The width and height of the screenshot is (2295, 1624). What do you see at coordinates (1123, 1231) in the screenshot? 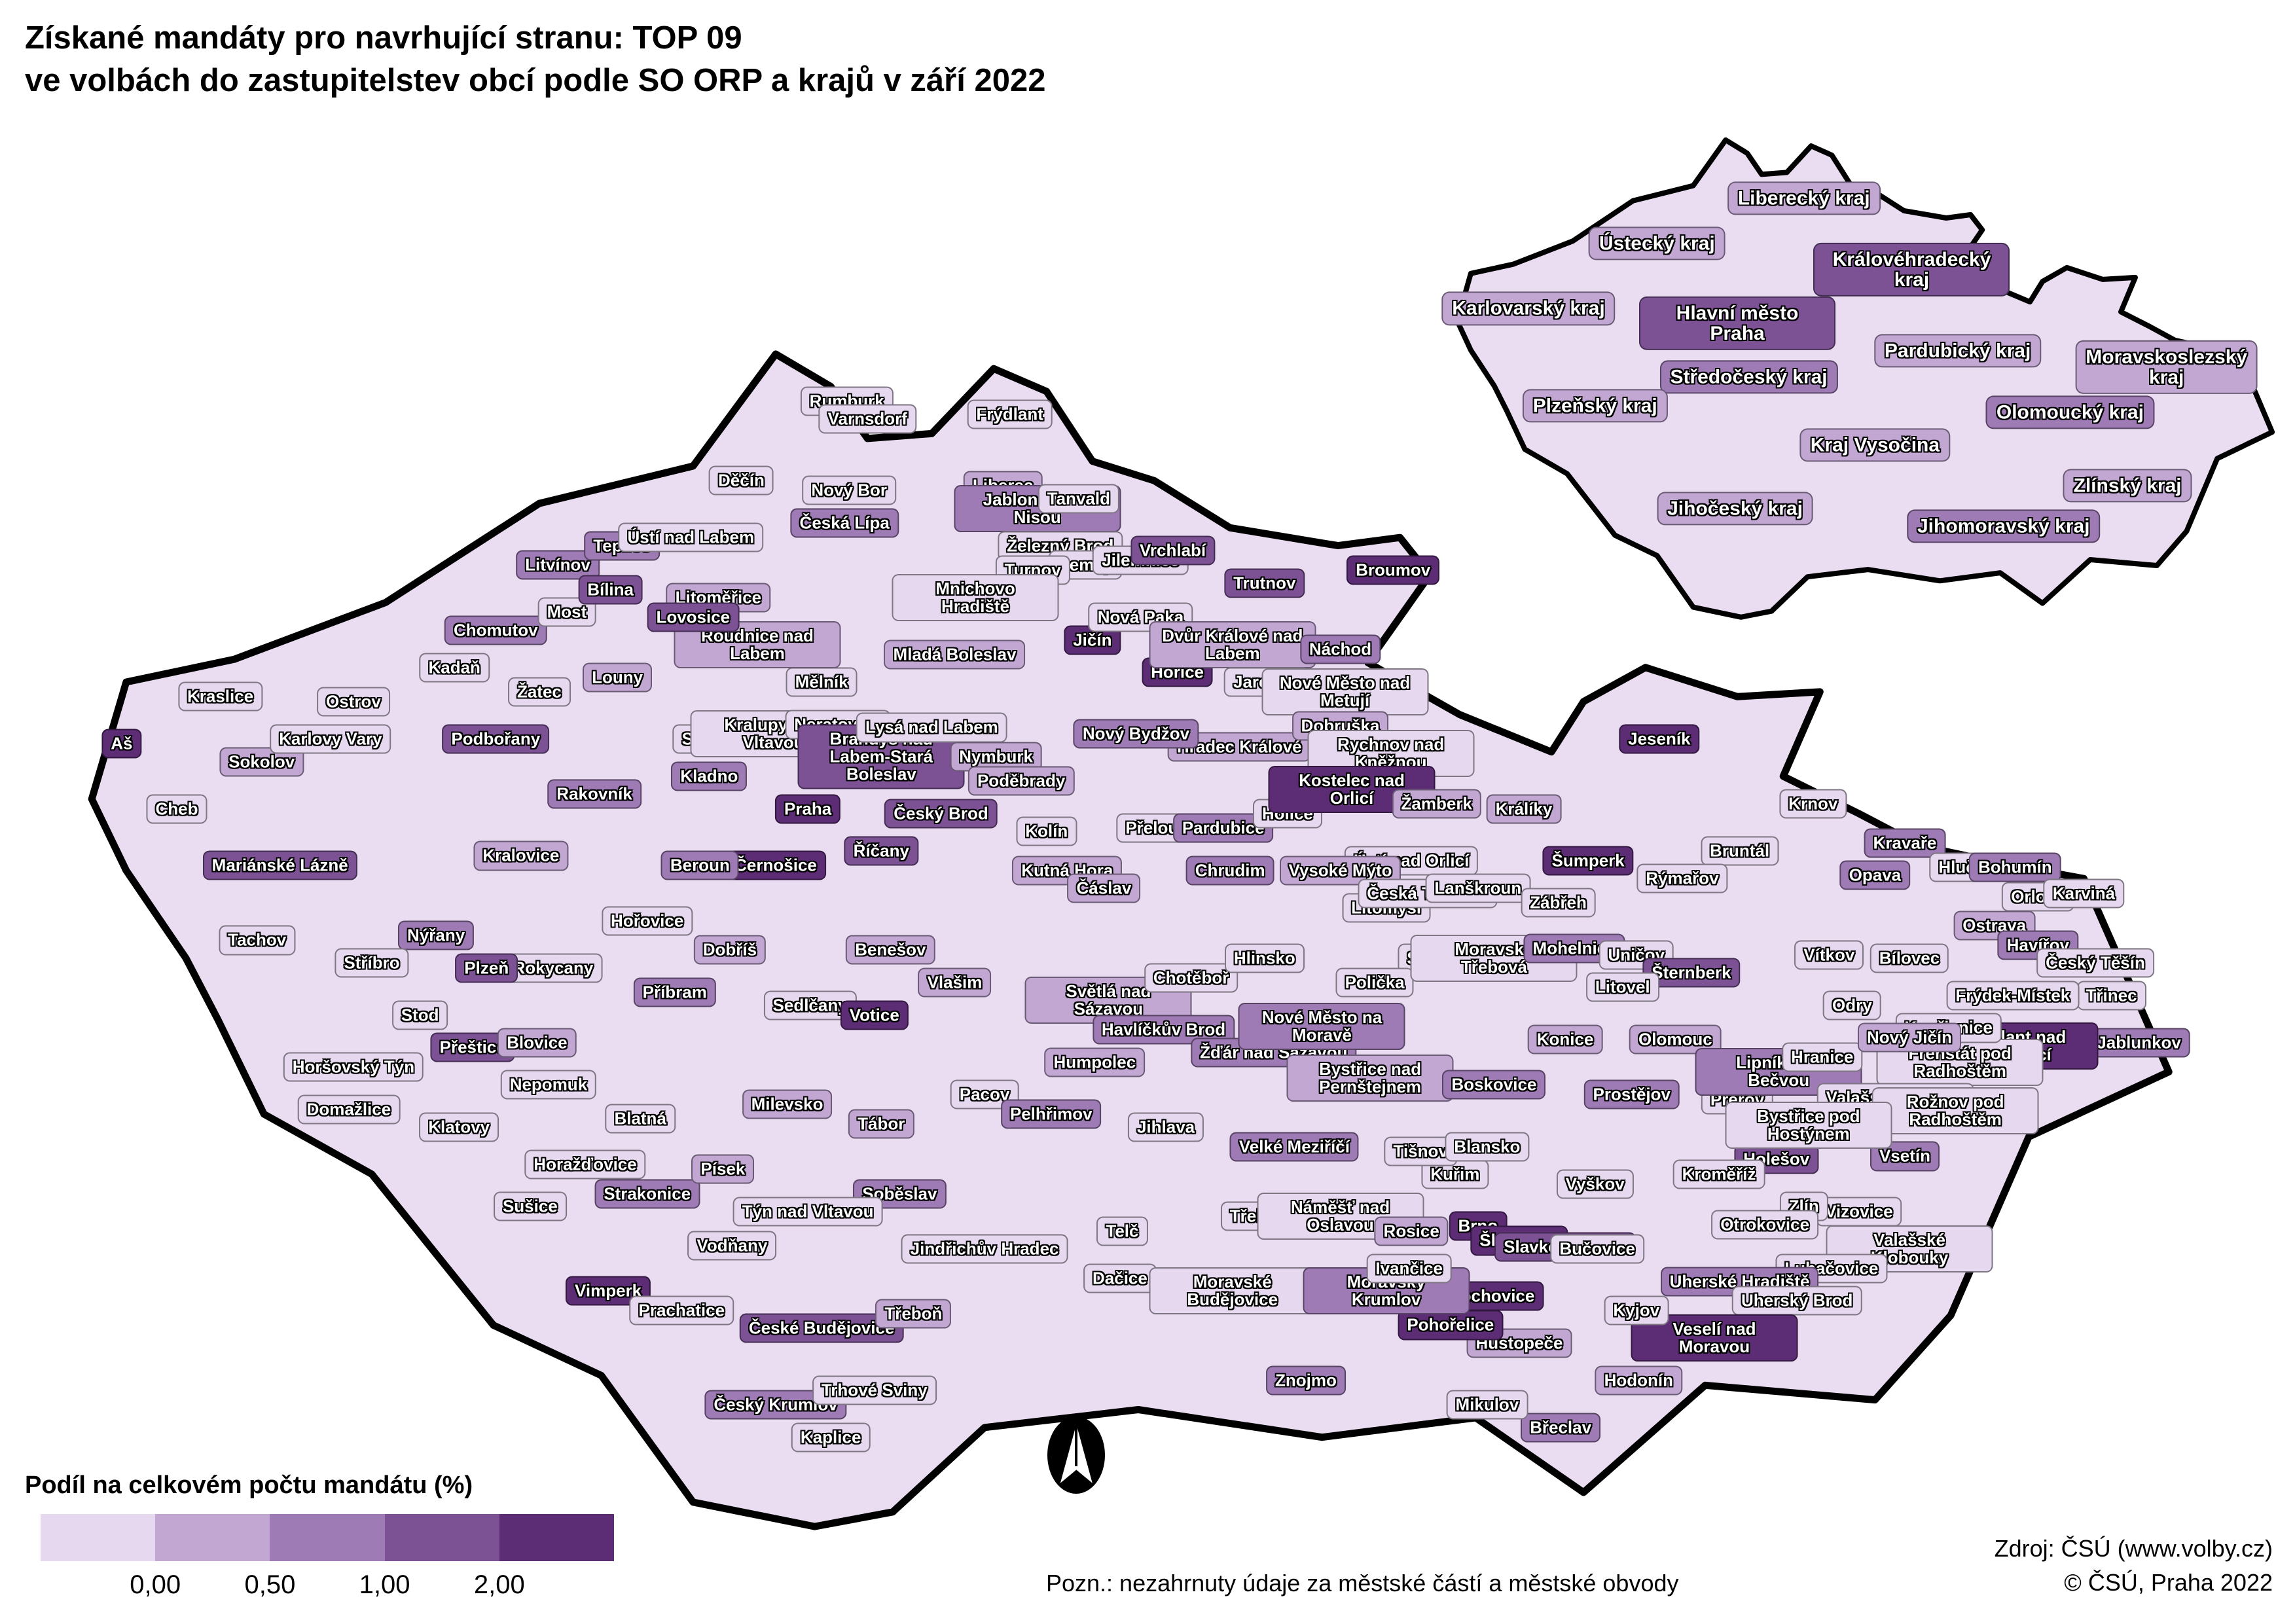
I see `region-label: Telč` at bounding box center [1123, 1231].